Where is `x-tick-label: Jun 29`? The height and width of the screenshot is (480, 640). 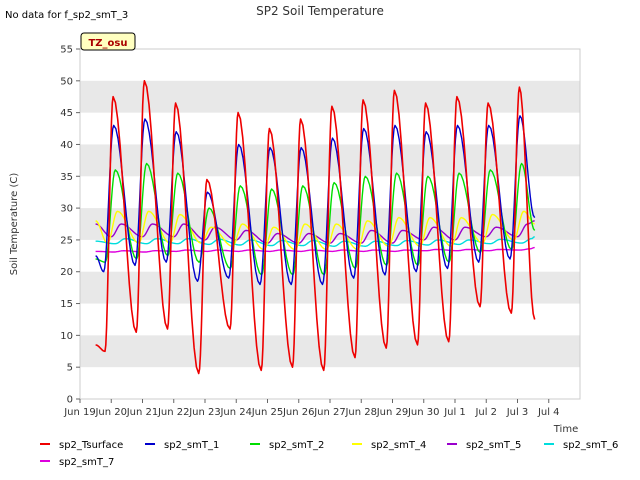
x-tick-label: Jun 29 is located at coordinates (392, 412).